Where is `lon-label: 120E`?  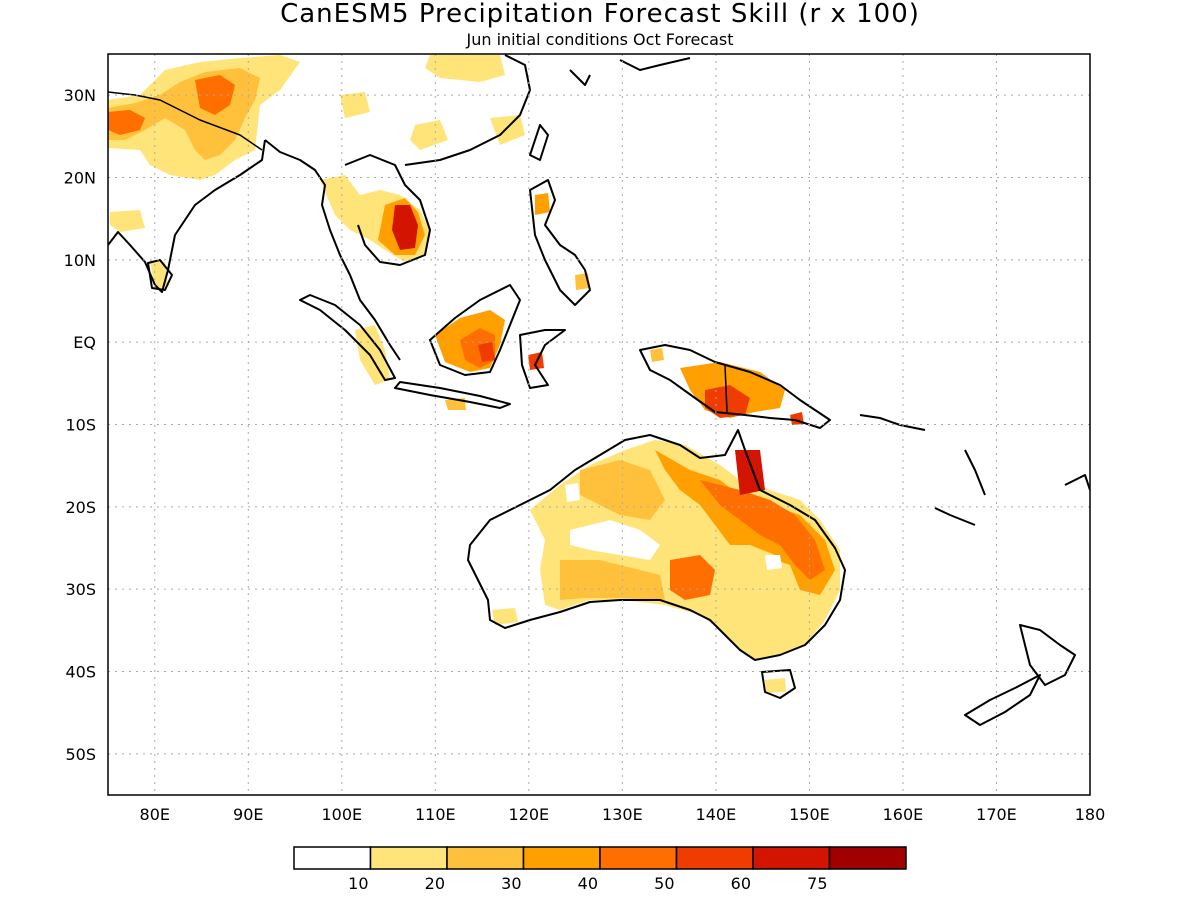 lon-label: 120E is located at coordinates (529, 814).